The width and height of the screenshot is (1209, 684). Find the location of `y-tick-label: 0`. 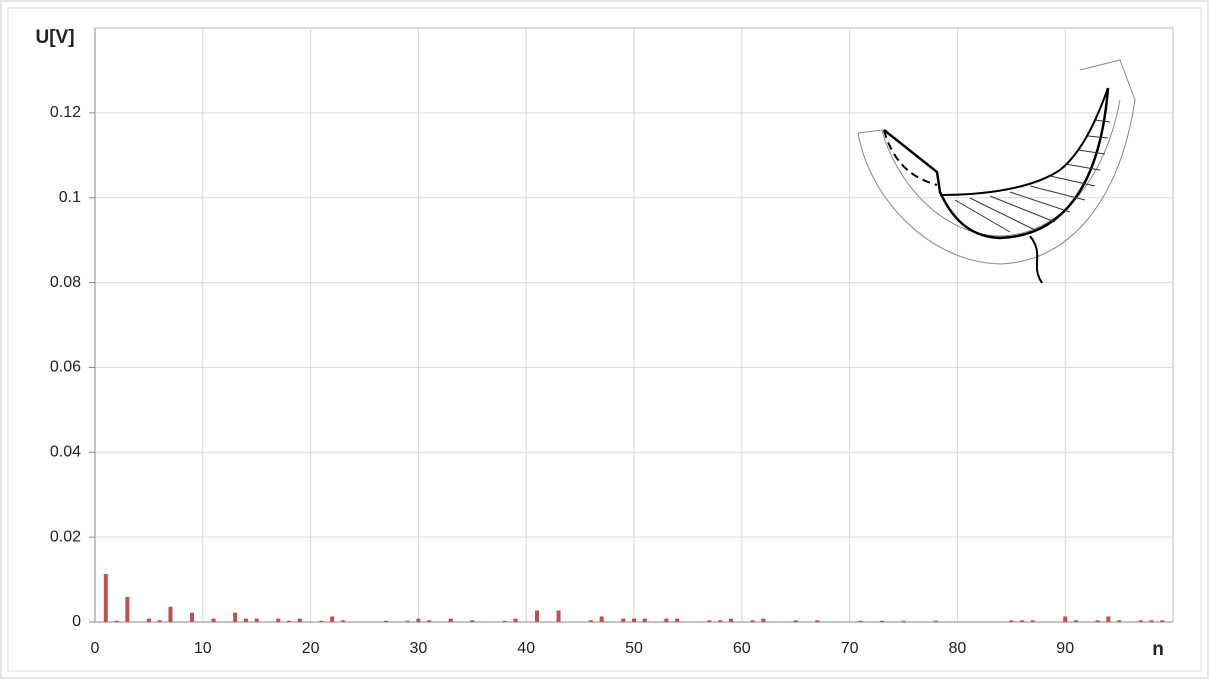

y-tick-label: 0 is located at coordinates (76, 621).